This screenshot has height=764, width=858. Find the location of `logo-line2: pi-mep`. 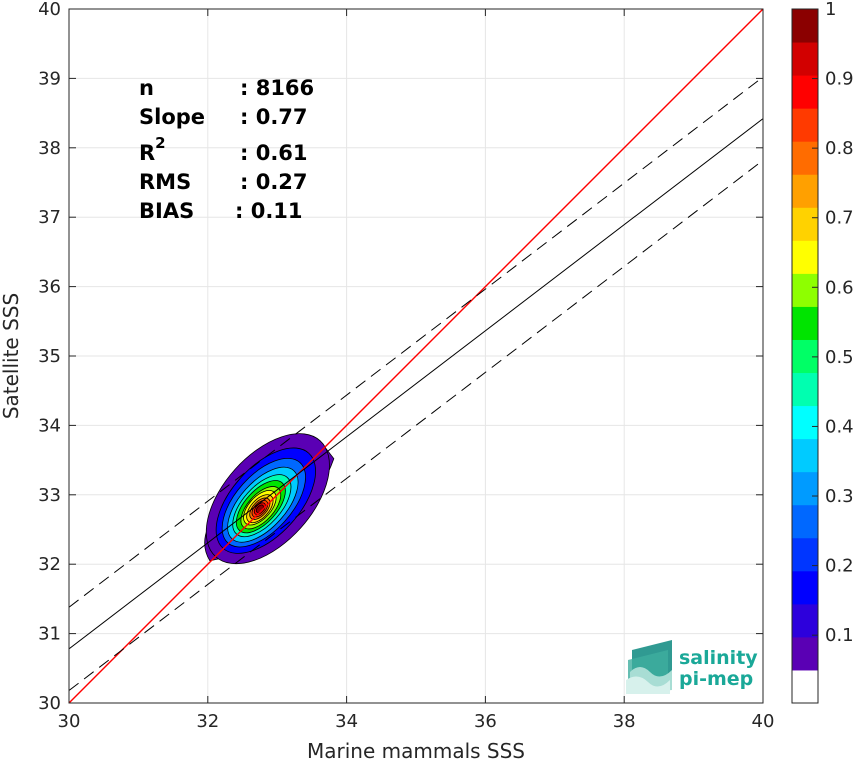

logo-line2: pi-mep is located at coordinates (716, 679).